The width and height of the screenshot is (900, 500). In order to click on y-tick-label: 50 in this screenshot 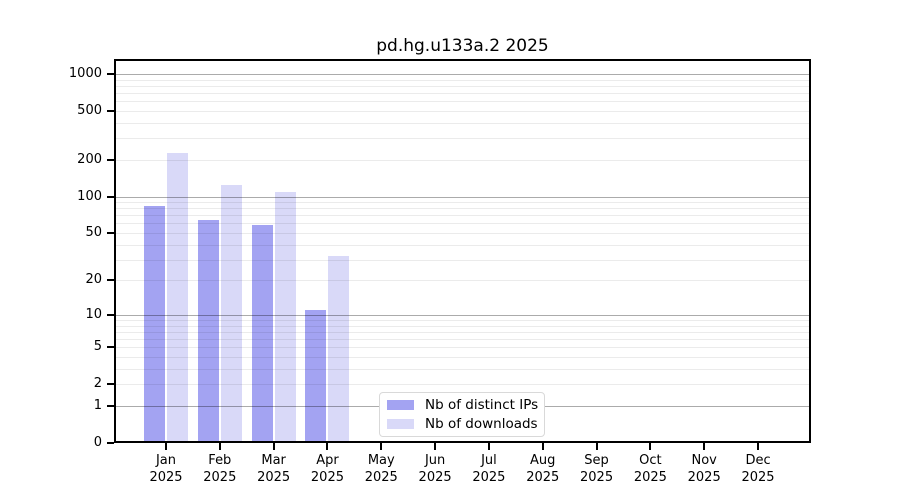, I will do `click(93, 232)`.